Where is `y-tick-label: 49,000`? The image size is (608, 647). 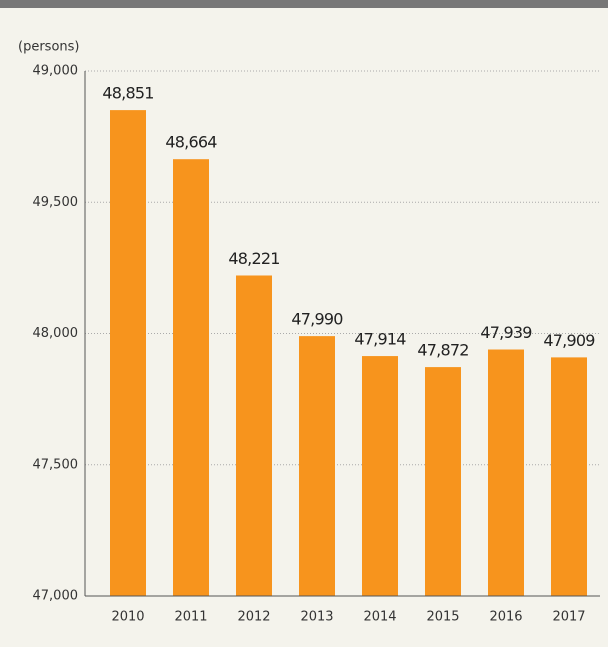
y-tick-label: 49,000 is located at coordinates (56, 71).